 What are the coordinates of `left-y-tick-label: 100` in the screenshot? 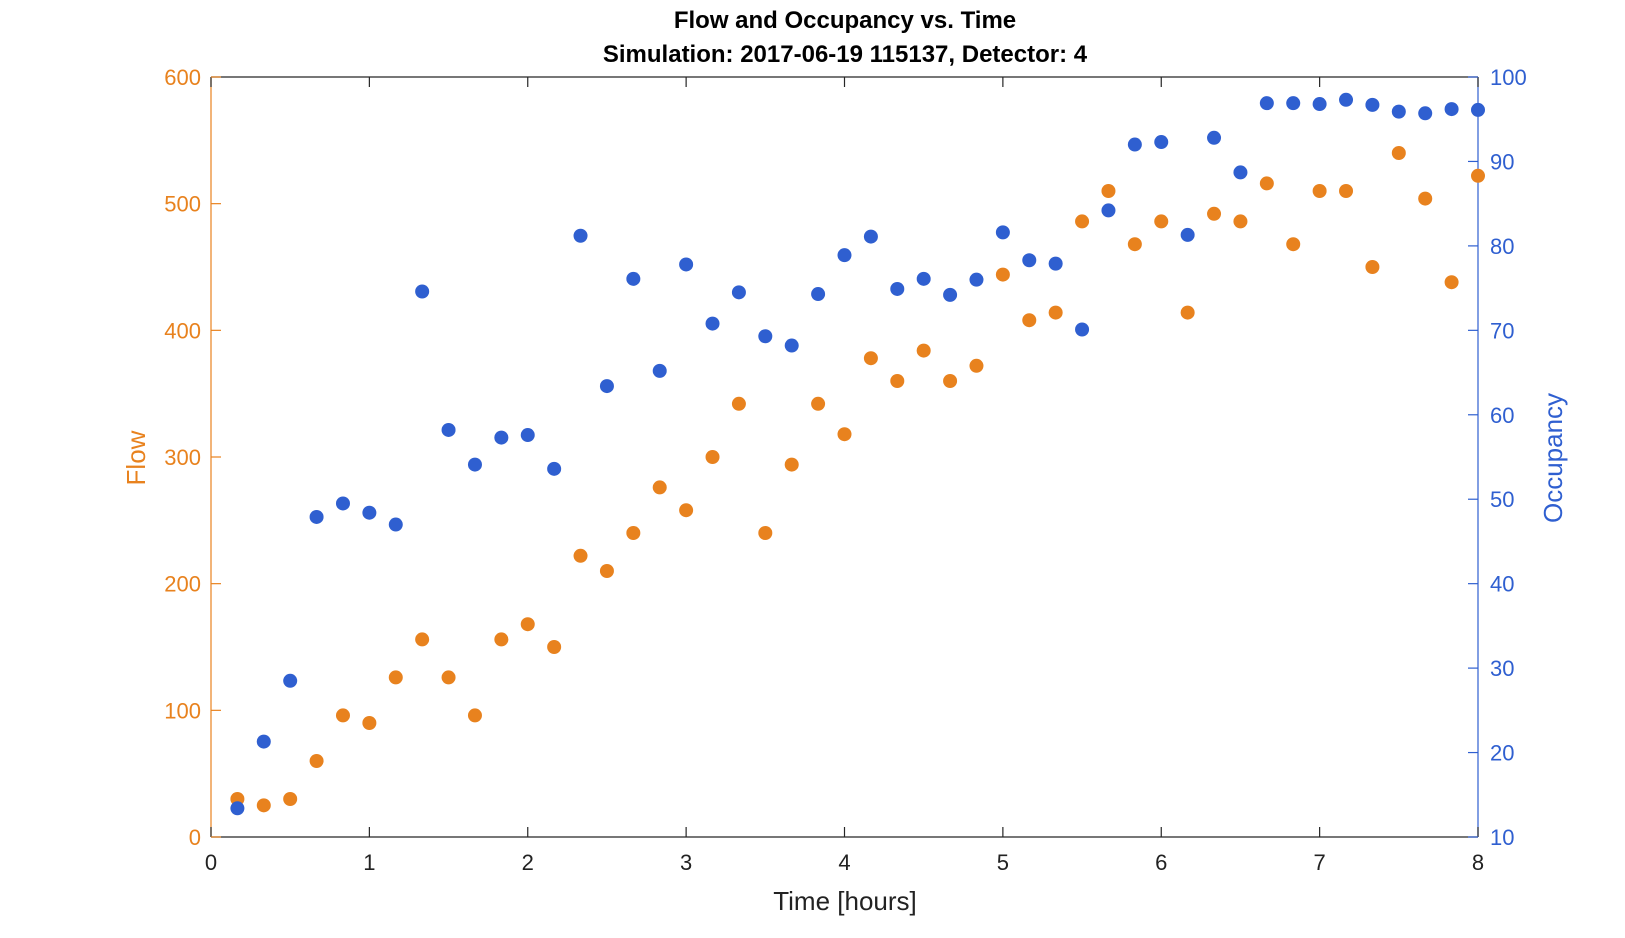 It's located at (182, 710).